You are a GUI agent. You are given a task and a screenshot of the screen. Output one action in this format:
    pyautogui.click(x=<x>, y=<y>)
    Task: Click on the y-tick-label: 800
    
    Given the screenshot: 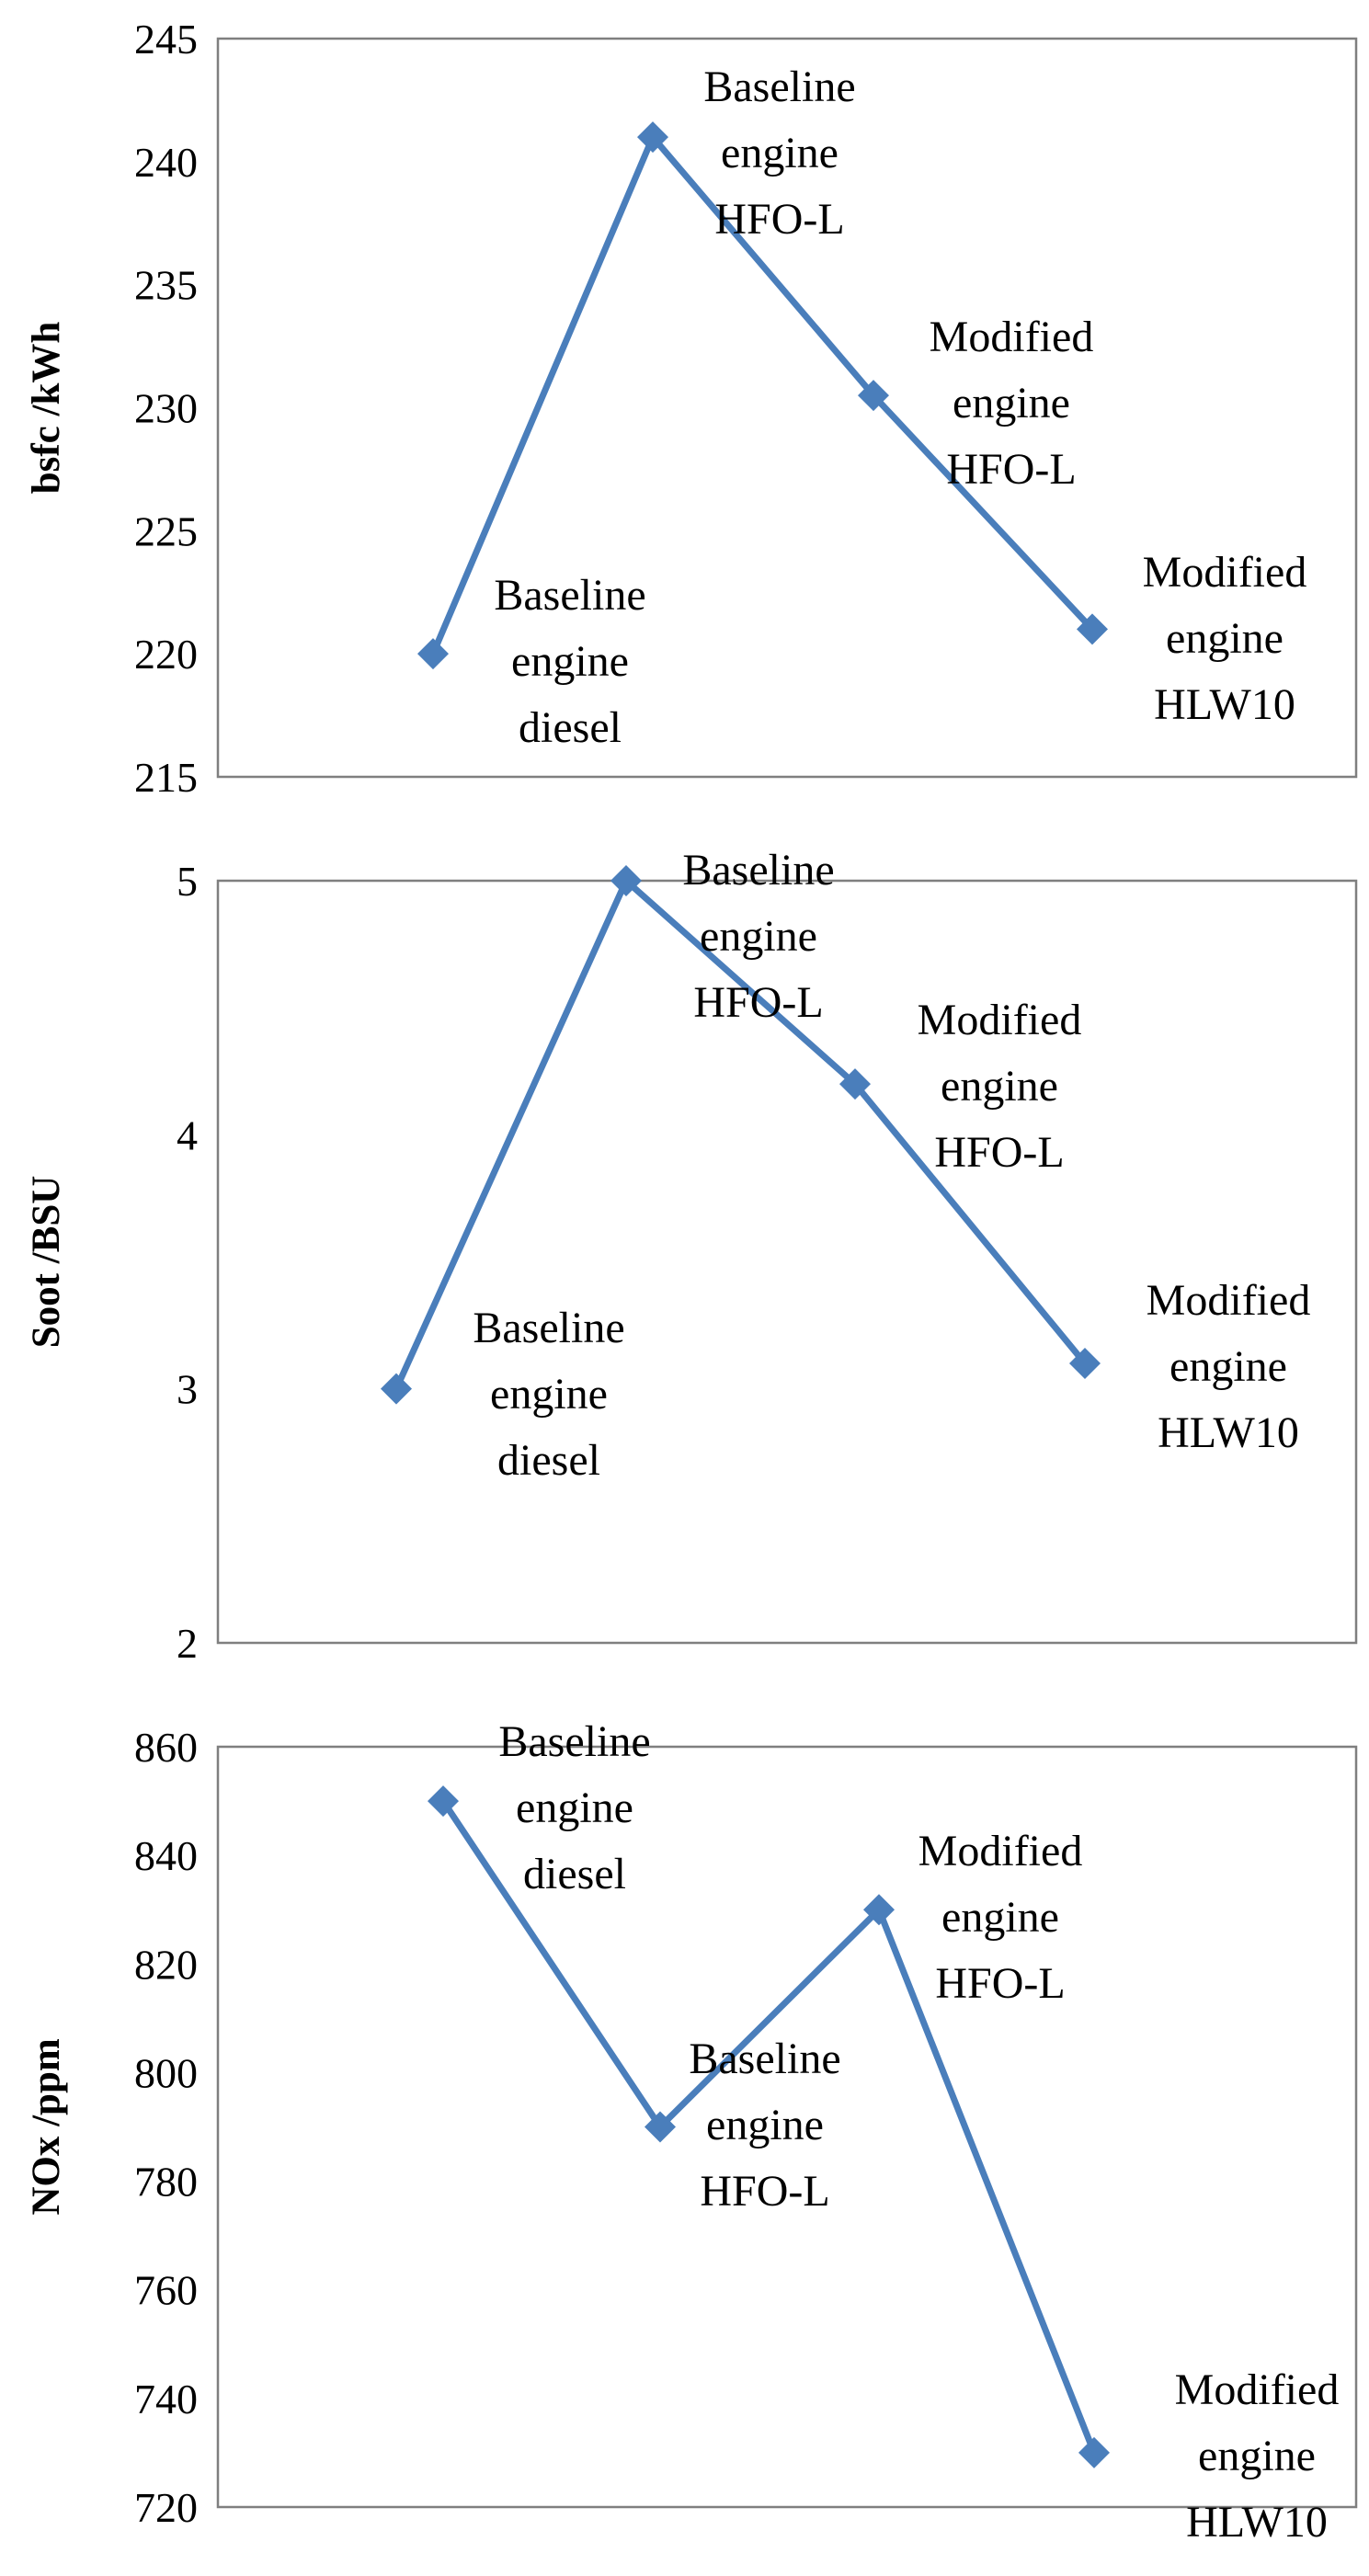 What is the action you would take?
    pyautogui.click(x=166, y=2072)
    